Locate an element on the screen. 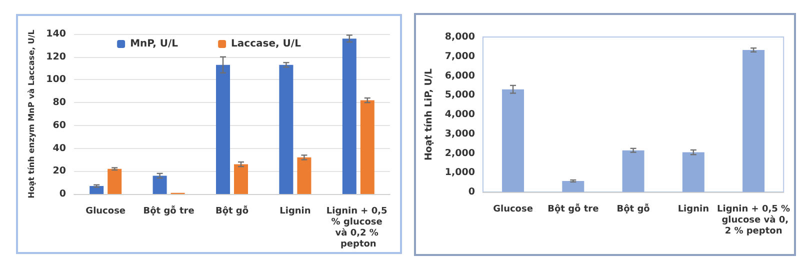 This screenshot has height=268, width=812. y-tick-label: 2,000 is located at coordinates (460, 153).